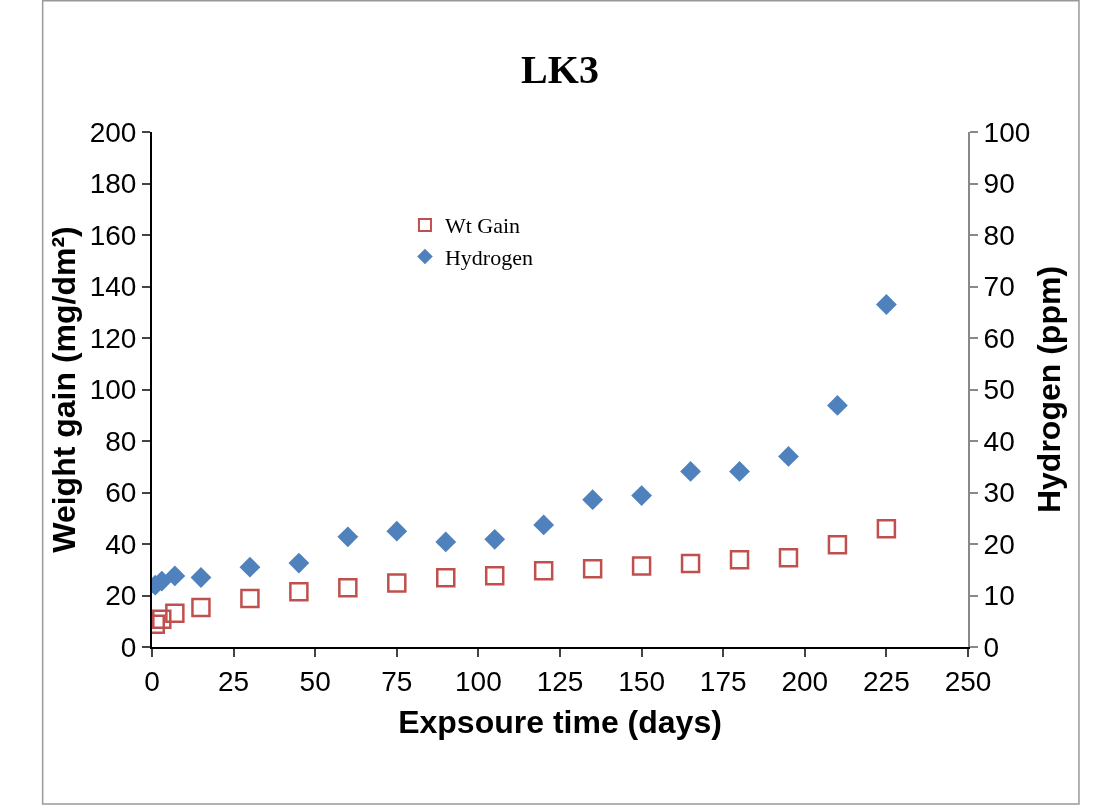  I want to click on chart-title: LK3, so click(560, 69).